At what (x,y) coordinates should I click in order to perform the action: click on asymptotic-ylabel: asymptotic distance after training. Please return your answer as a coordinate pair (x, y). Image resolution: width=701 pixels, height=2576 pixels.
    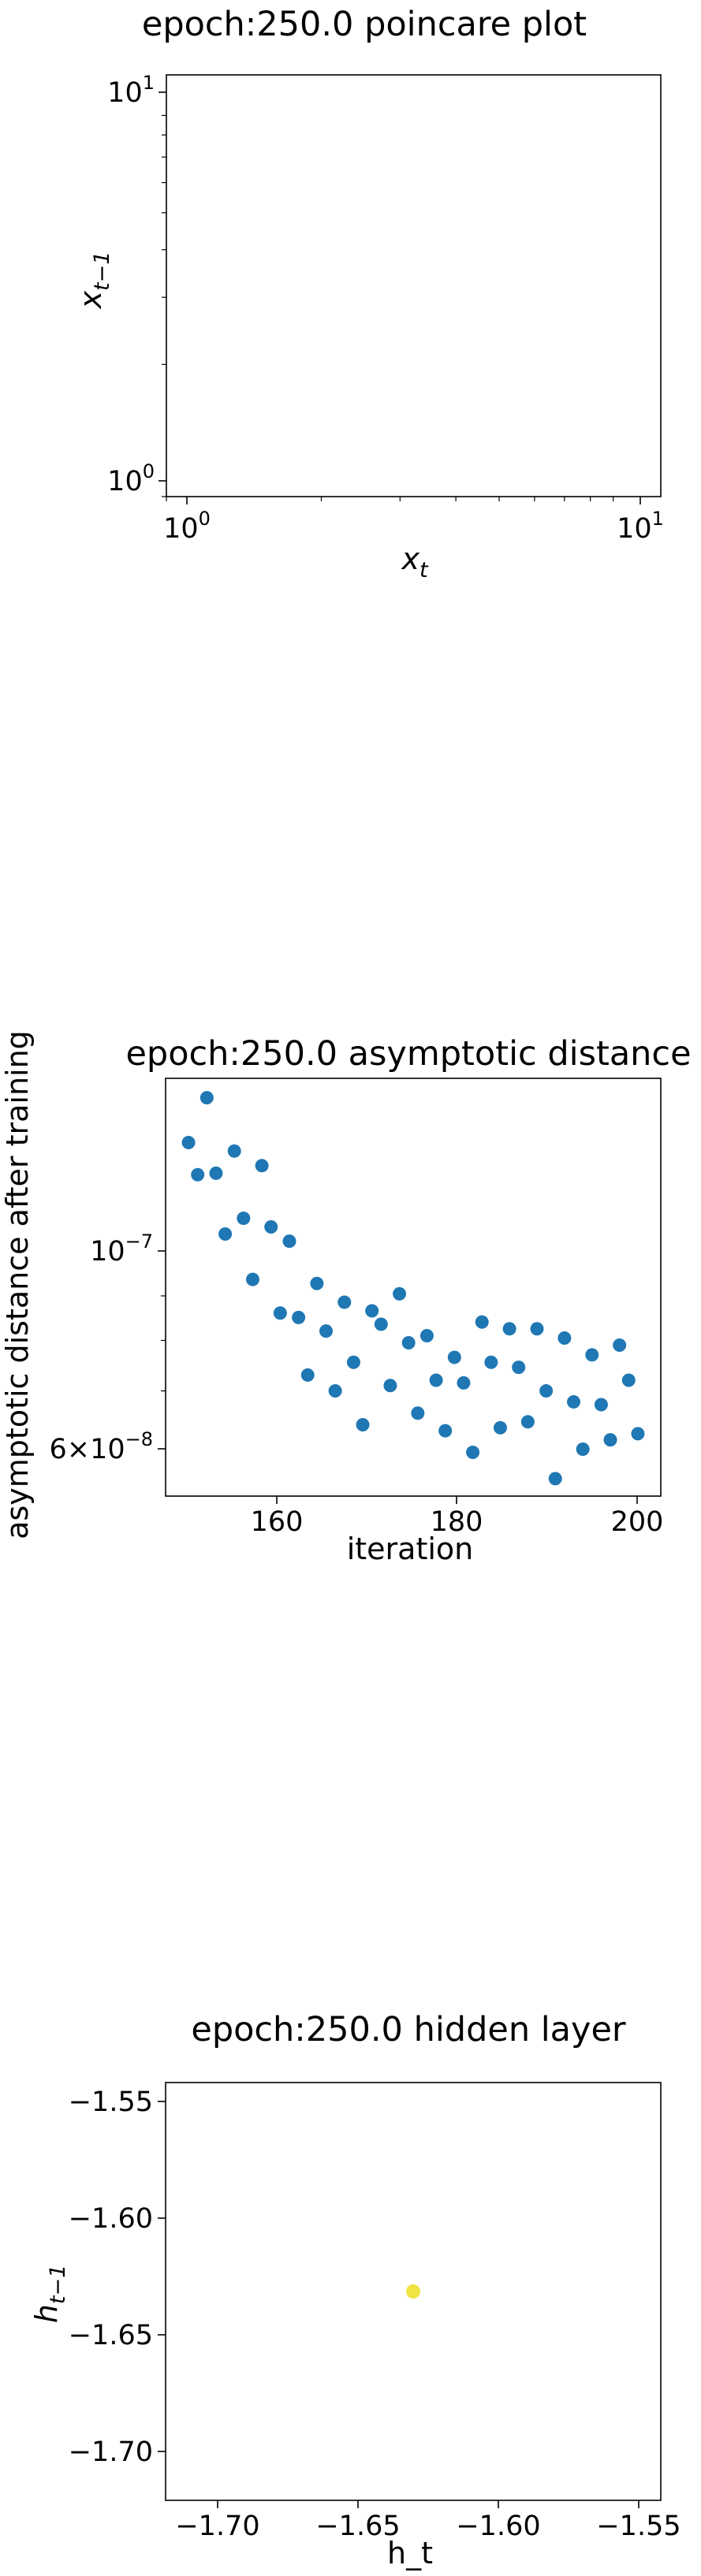
    Looking at the image, I should click on (17, 1284).